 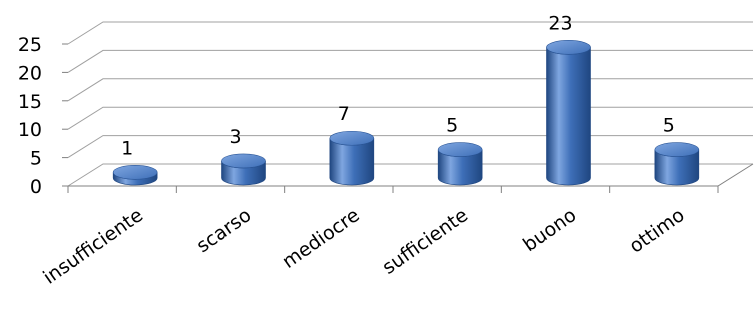 What do you see at coordinates (93, 246) in the screenshot?
I see `category-label: insufficiente` at bounding box center [93, 246].